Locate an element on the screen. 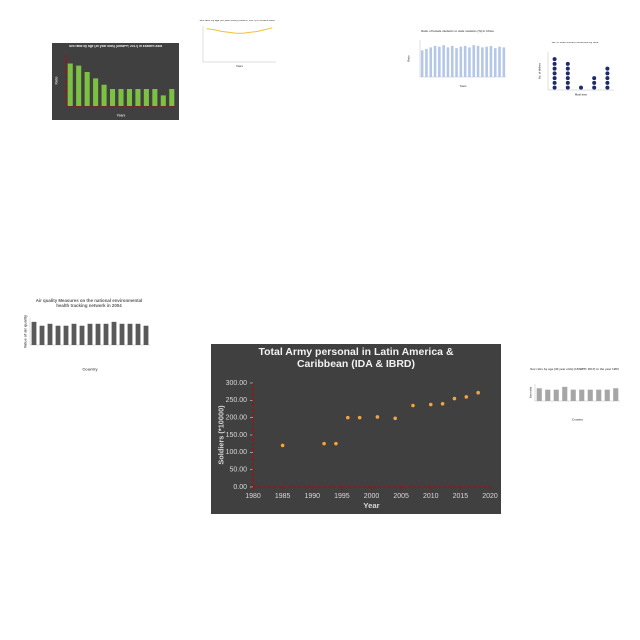 The image size is (640, 640). x-tick-label: 2020 is located at coordinates (490, 496).